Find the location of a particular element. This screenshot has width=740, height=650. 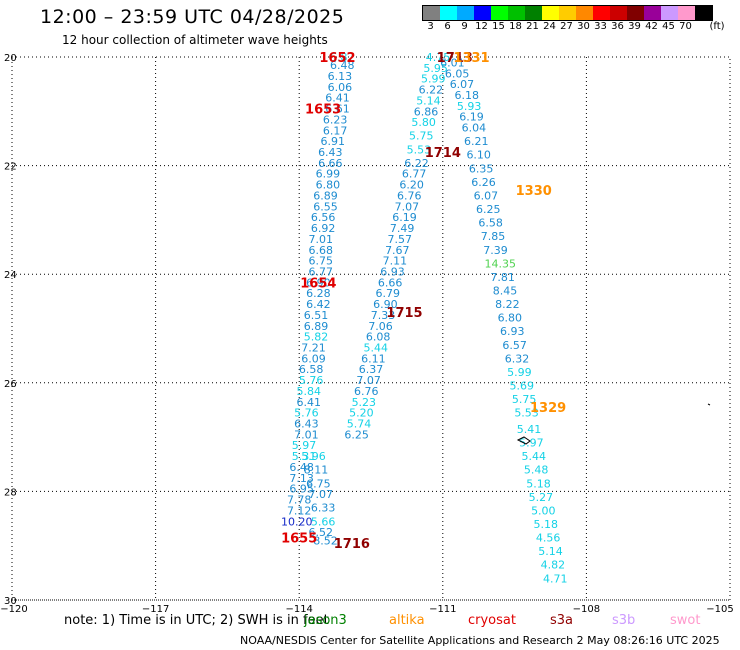

wave-height-label: 8.11 is located at coordinates (316, 470).